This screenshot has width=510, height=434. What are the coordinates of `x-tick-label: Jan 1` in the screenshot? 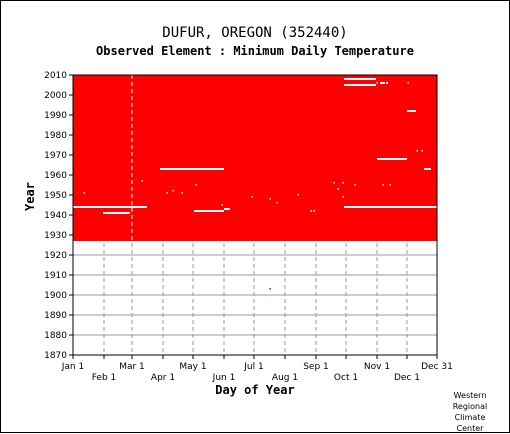 It's located at (72, 367).